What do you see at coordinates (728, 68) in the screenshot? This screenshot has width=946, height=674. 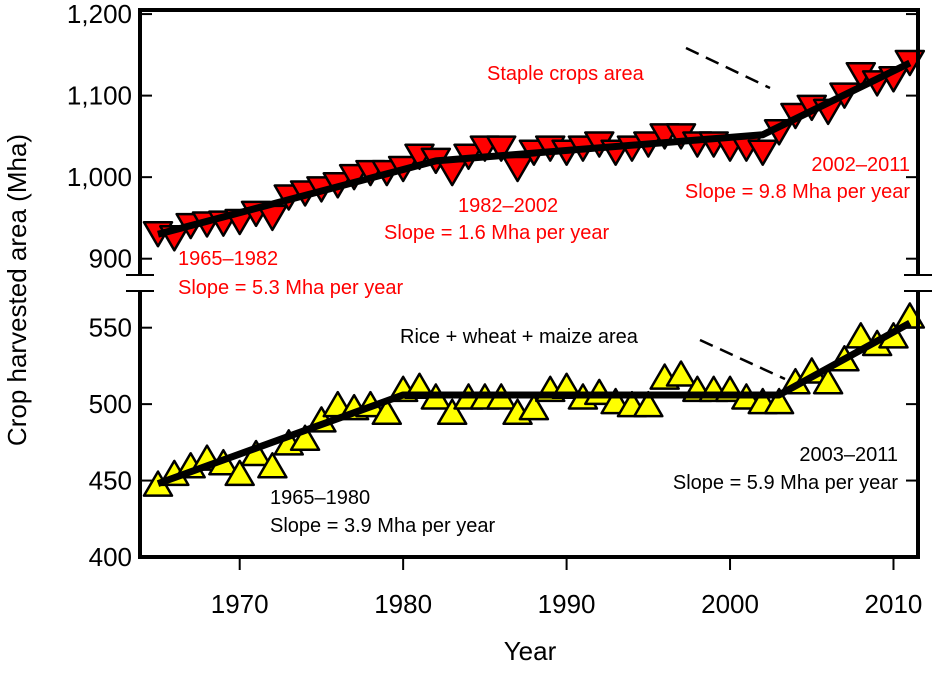 I see `leader-line-staple` at bounding box center [728, 68].